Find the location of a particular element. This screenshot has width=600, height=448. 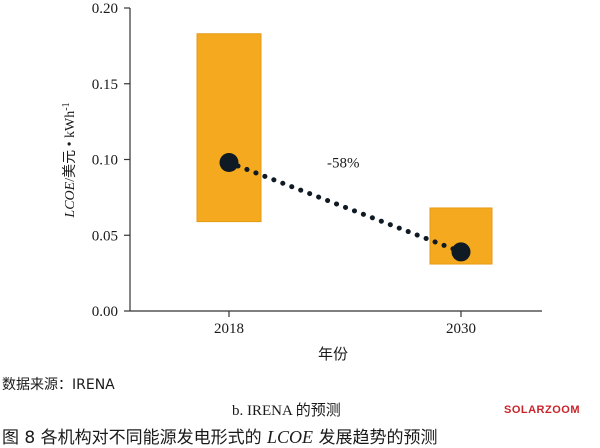

y-axis: 0.00 0.05 0.10 0.15 0.20 is located at coordinates (111, 160).